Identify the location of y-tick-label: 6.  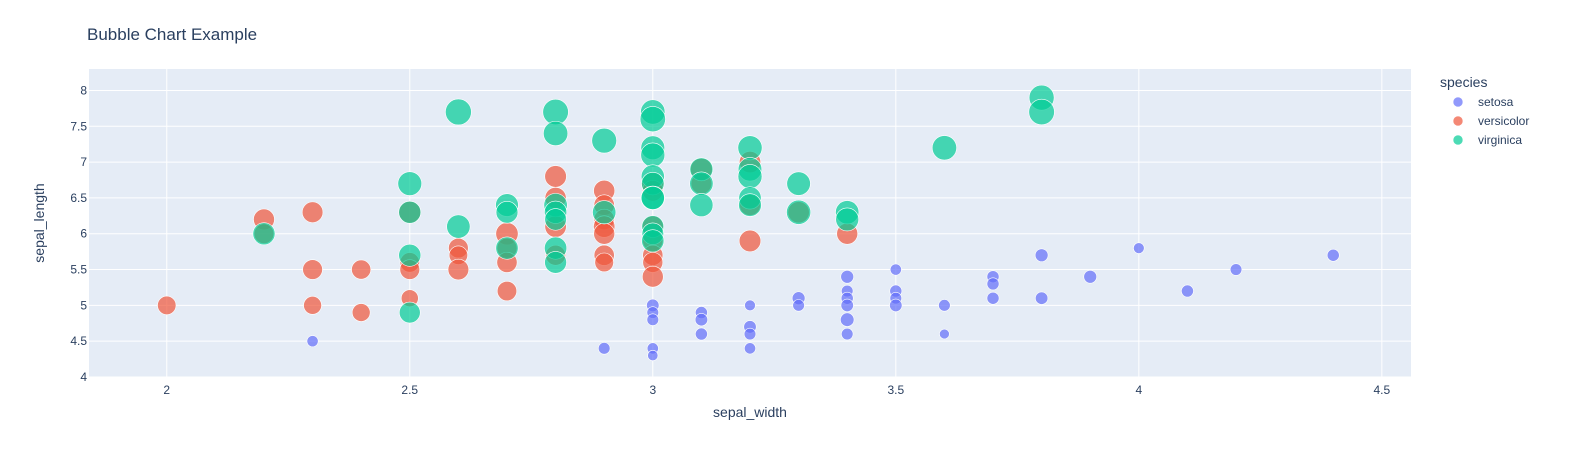
(83, 234).